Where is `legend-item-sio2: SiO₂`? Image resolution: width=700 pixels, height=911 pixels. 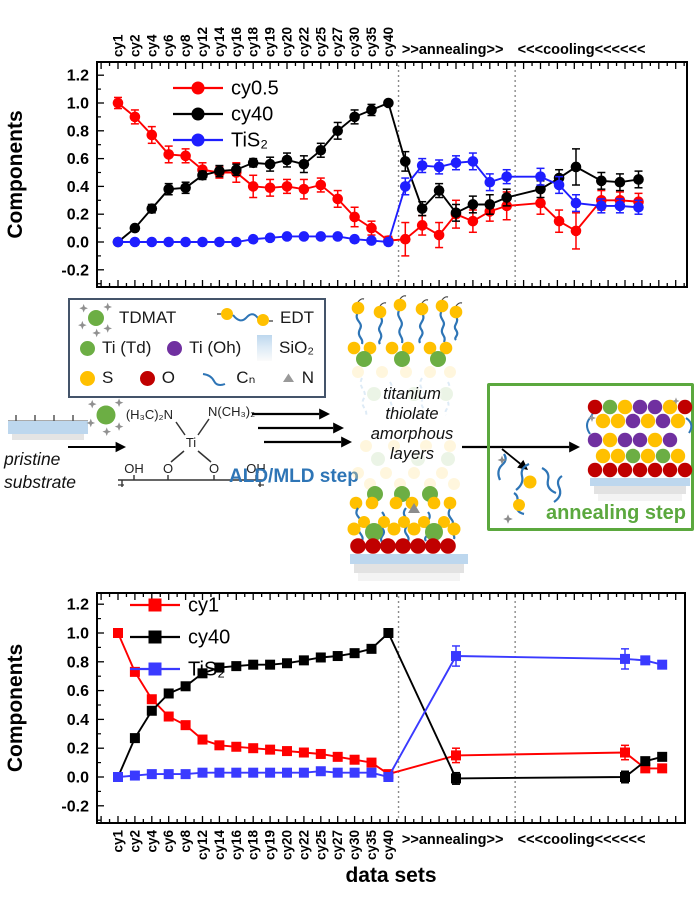
legend-item-sio2: SiO₂ is located at coordinates (285, 348).